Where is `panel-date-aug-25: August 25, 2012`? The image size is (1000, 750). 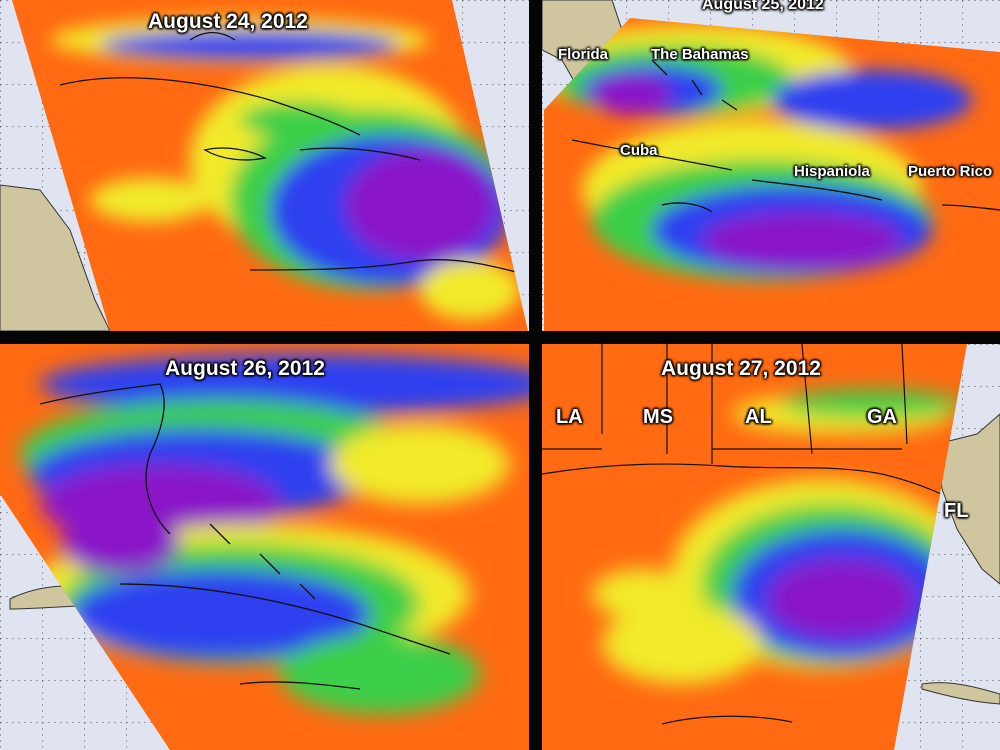 panel-date-aug-25: August 25, 2012 is located at coordinates (763, 6).